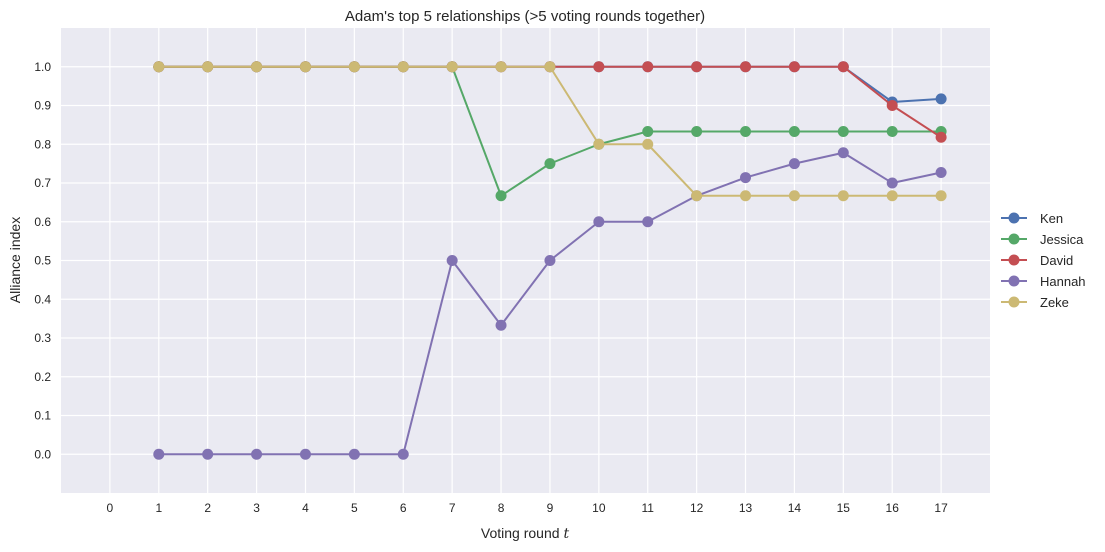 This screenshot has width=1105, height=552. I want to click on legend-item-hannah: Hannah, so click(1043, 281).